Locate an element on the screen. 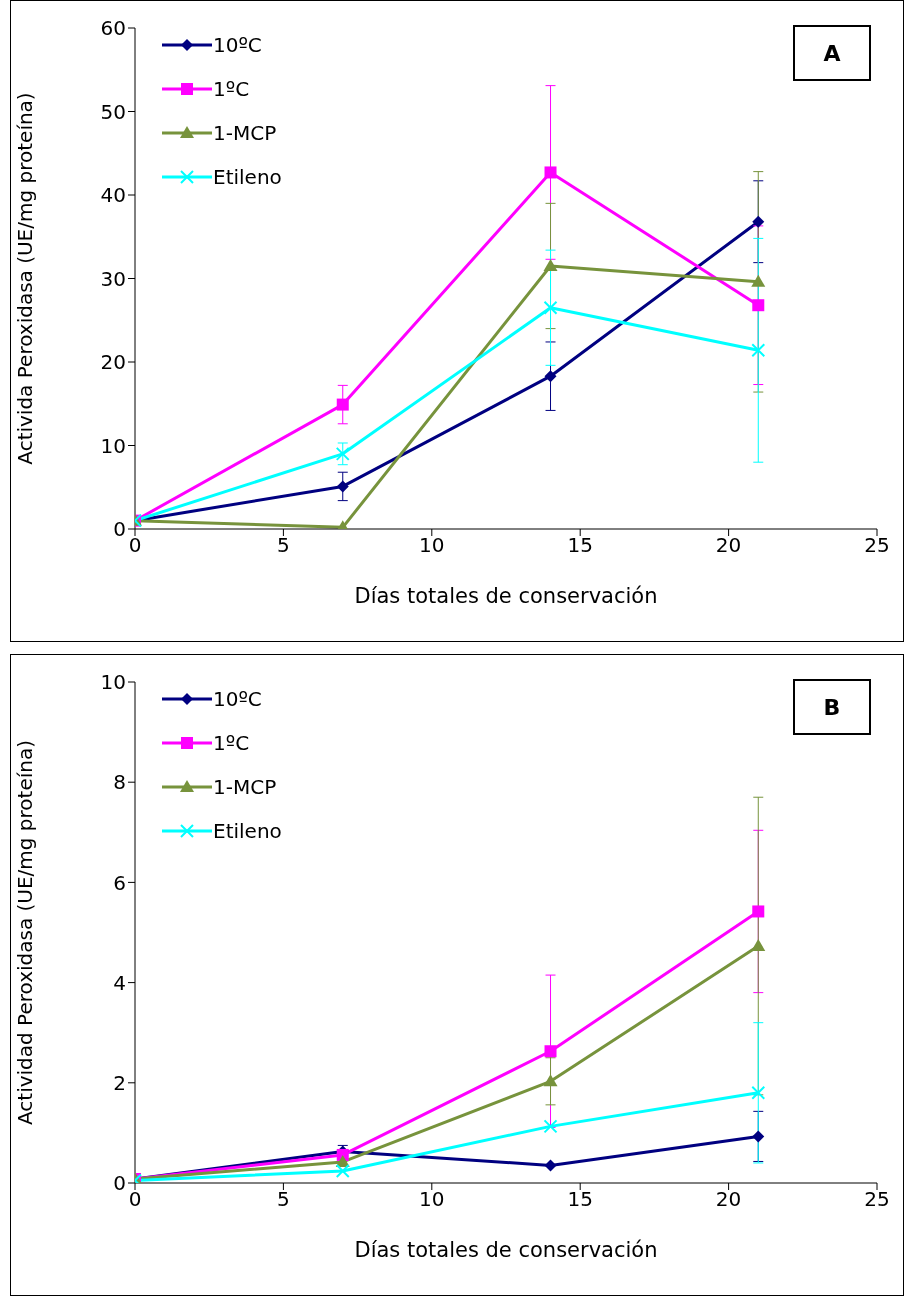 This screenshot has height=1306, width=904. y-tick-label: 2 is located at coordinates (119, 1082).